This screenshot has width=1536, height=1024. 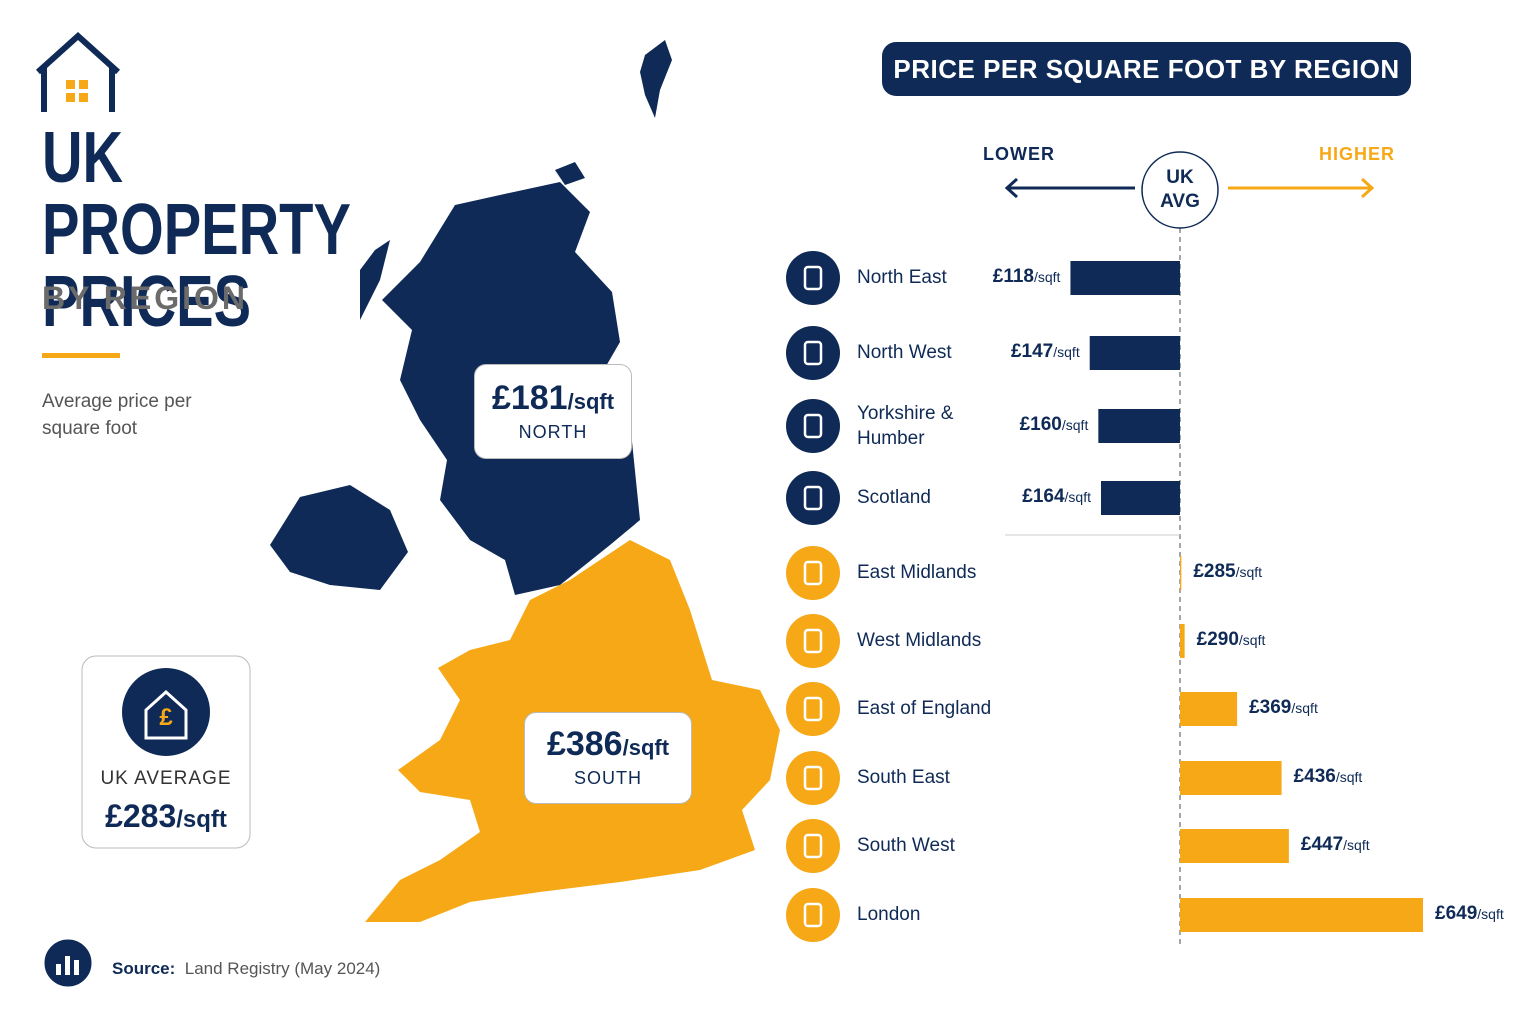 I want to click on category-label: North West, so click(x=904, y=352).